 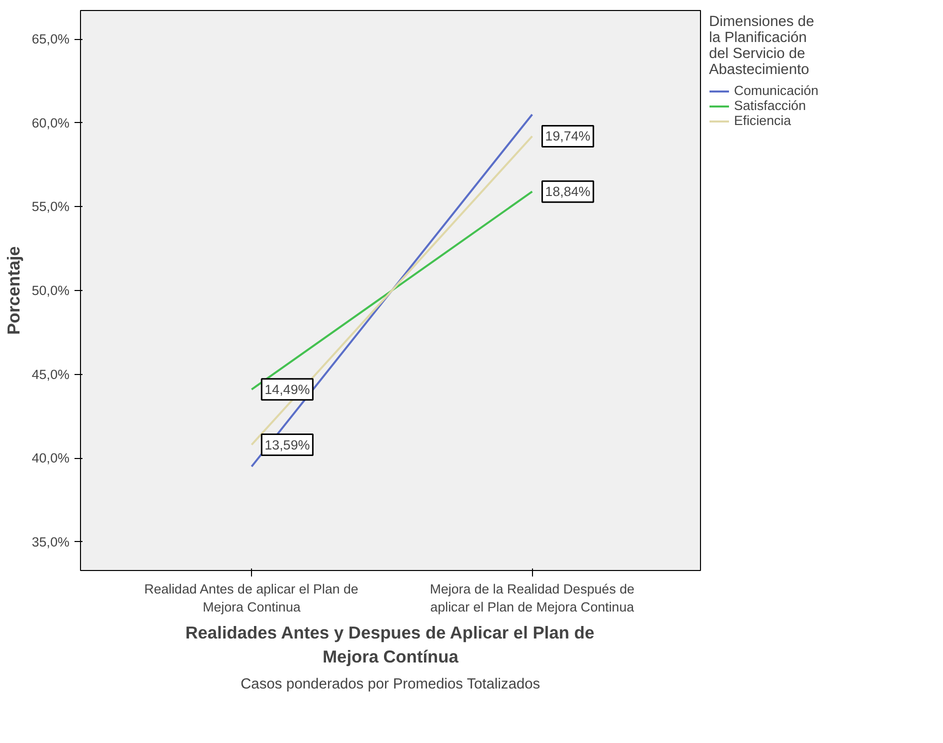 I want to click on y-tick-label: 50,0%, so click(x=51, y=290).